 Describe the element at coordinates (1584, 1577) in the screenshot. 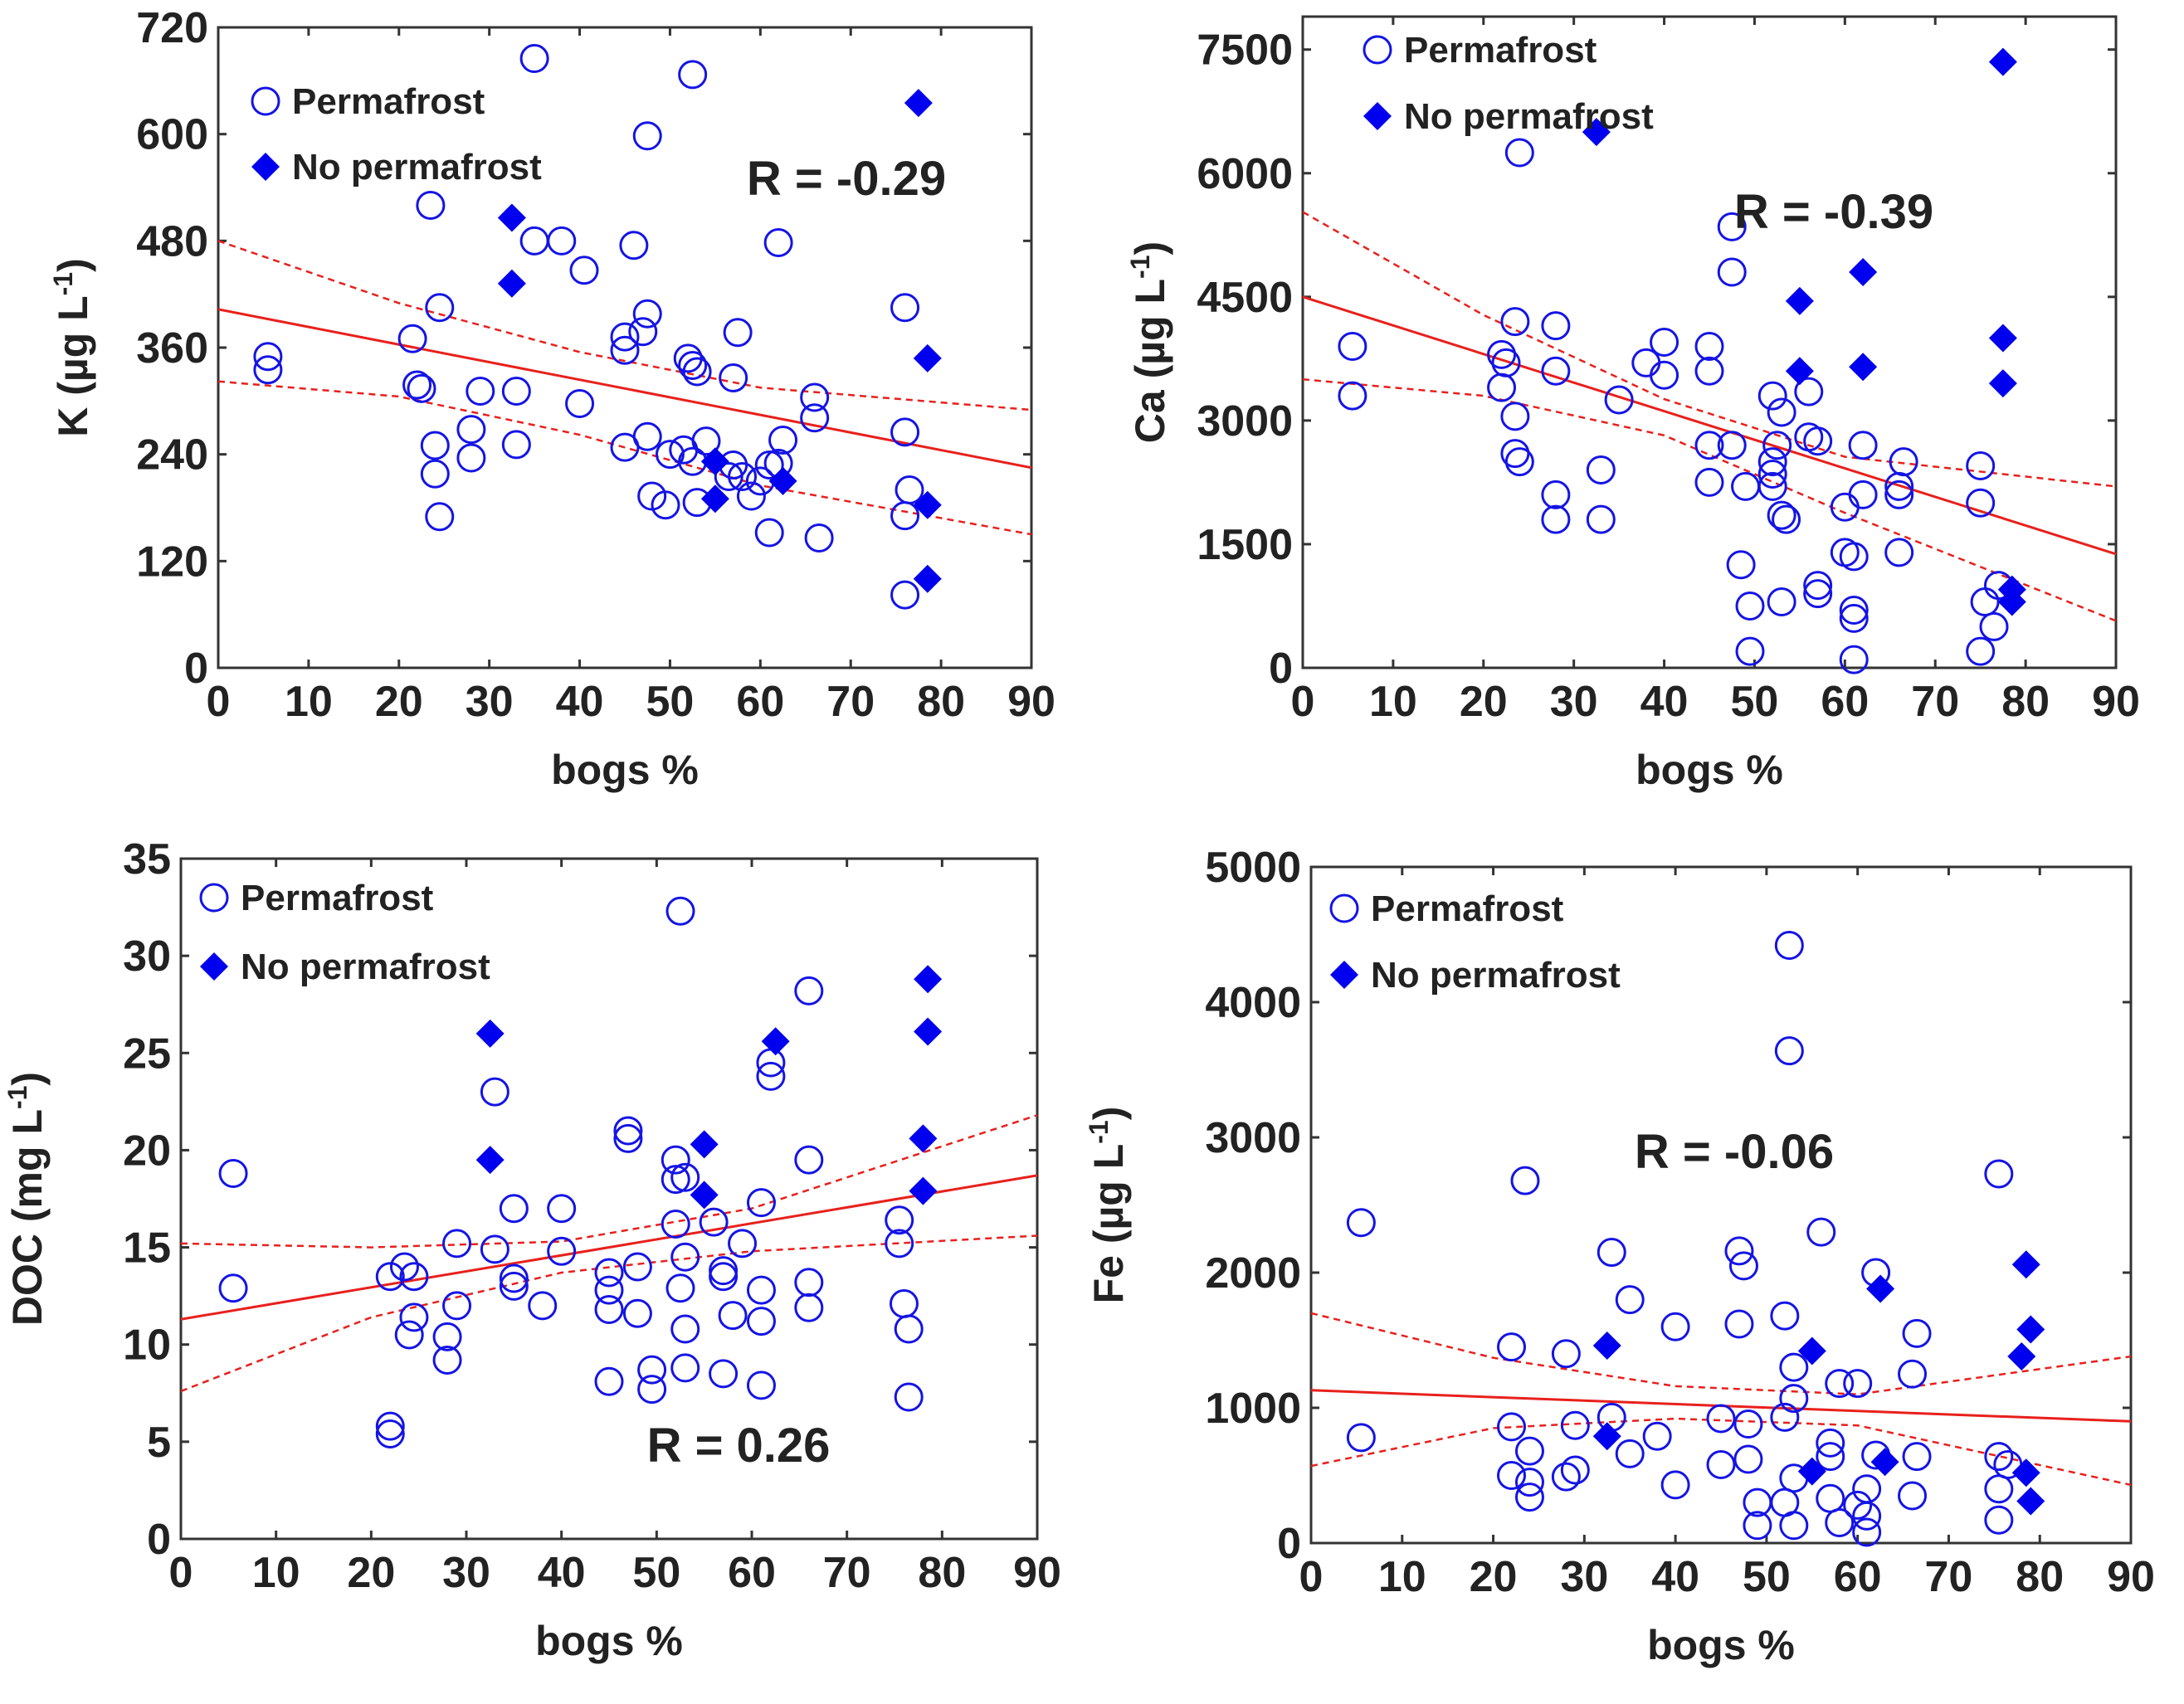

I see `x-tick-label: 30` at that location.